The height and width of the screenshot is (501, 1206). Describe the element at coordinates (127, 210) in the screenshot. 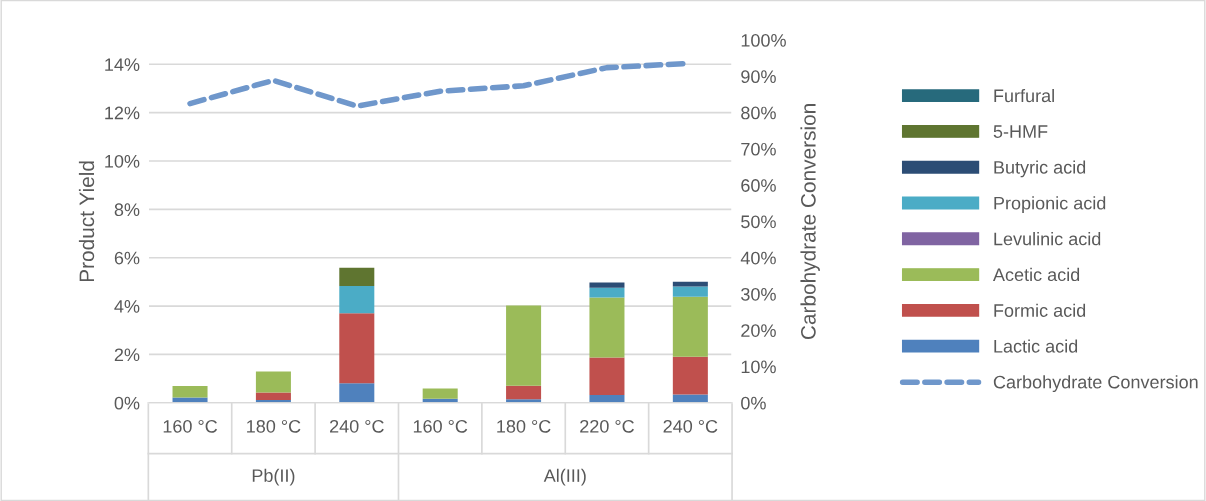

I see `y-tick-label: 8%` at that location.